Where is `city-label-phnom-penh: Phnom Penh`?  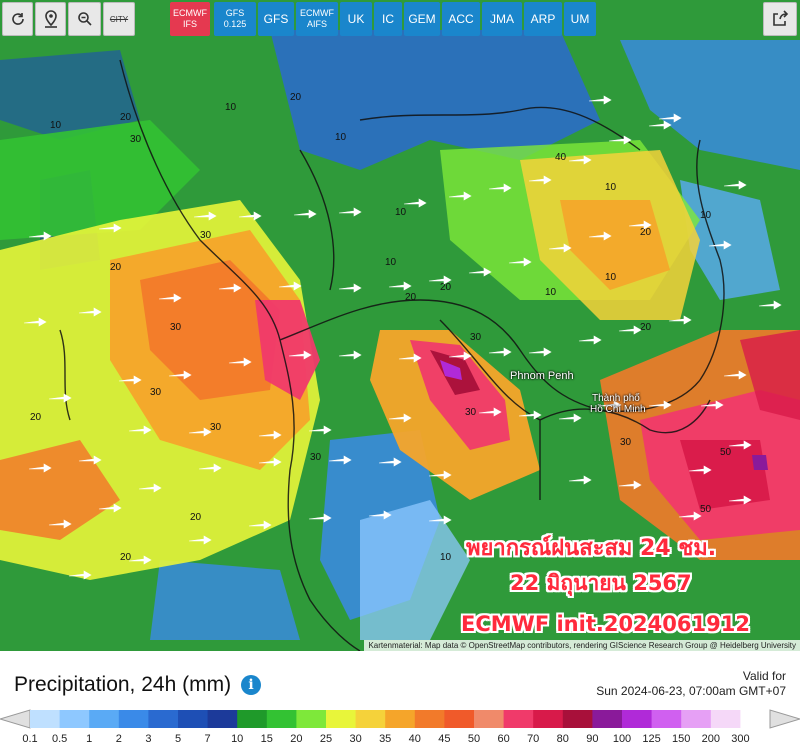
city-label-phnom-penh: Phnom Penh is located at coordinates (542, 376).